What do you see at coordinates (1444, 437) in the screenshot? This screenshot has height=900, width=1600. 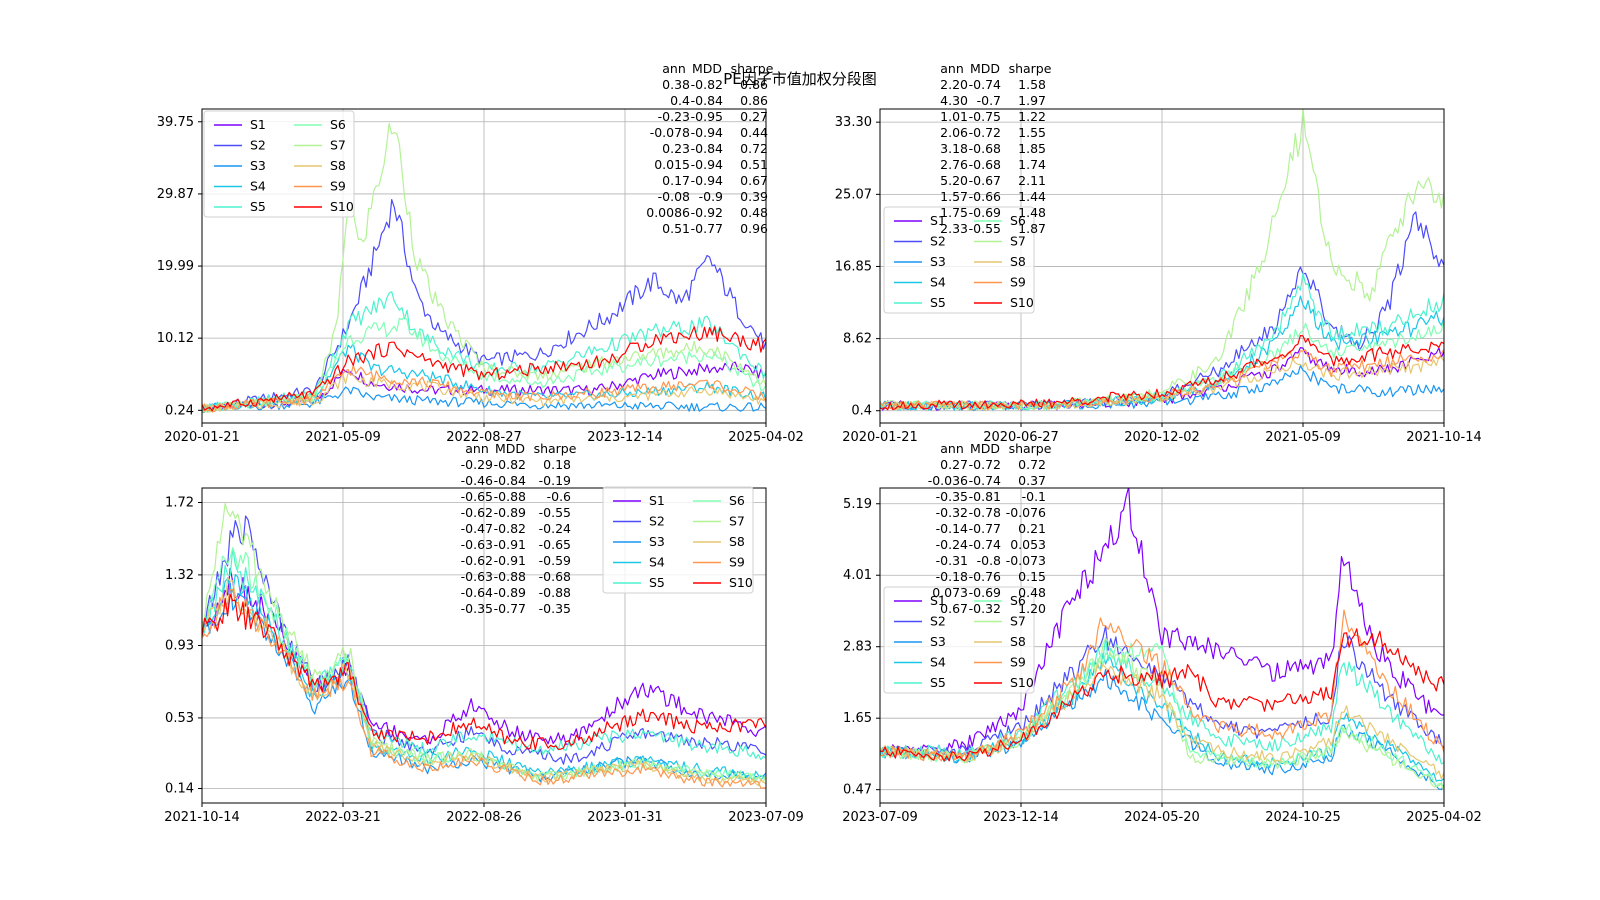 I see `x-tick-label: 2021-10-14` at bounding box center [1444, 437].